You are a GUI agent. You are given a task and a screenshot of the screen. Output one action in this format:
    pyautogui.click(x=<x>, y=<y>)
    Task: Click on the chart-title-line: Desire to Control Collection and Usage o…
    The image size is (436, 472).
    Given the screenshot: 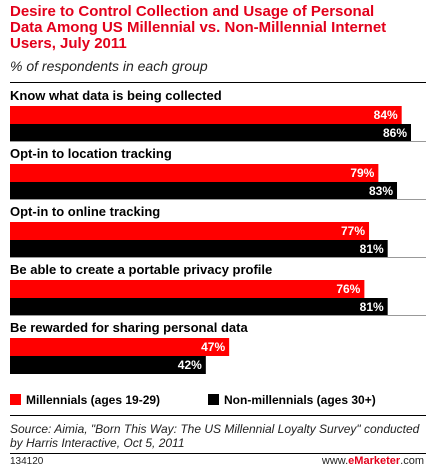 What is the action you would take?
    pyautogui.click(x=192, y=11)
    